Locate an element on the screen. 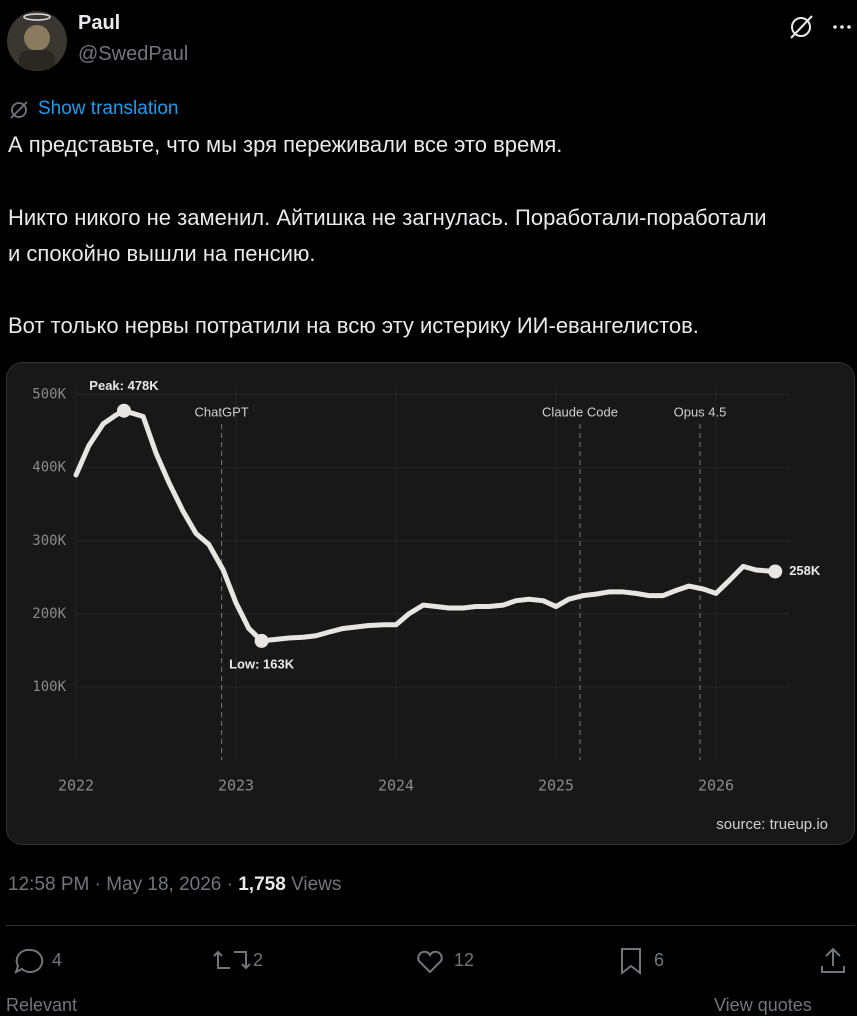  annotation-label: 258K is located at coordinates (805, 570).